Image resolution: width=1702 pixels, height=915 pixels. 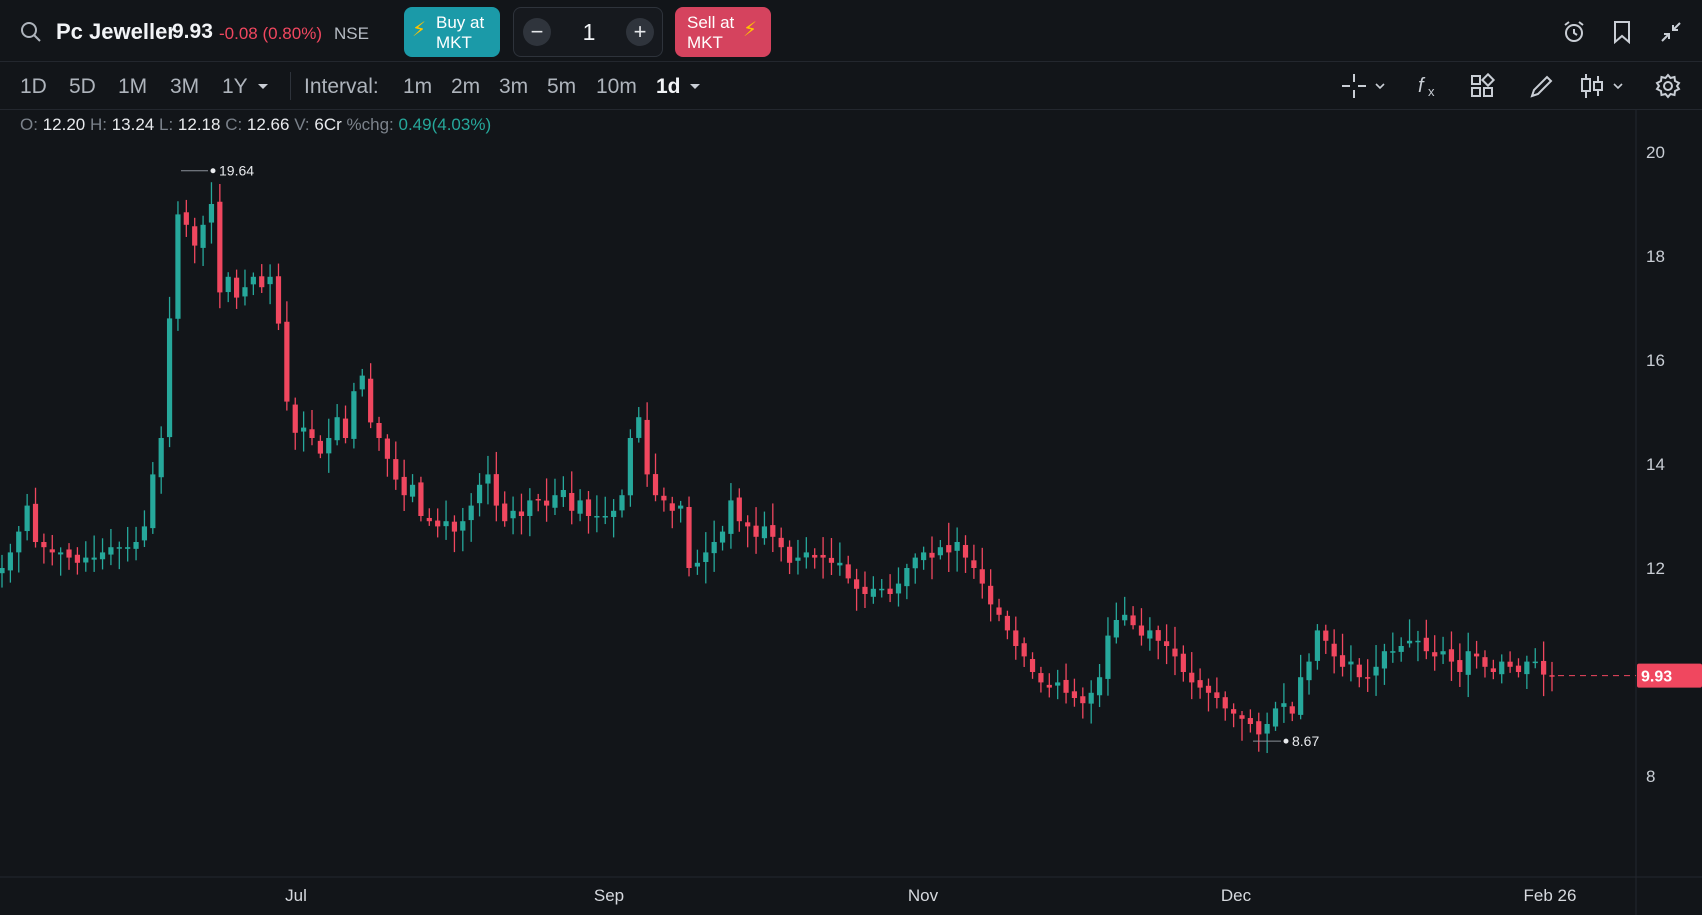 What do you see at coordinates (116, 31) in the screenshot?
I see `symbol-name: Pc Jeweller` at bounding box center [116, 31].